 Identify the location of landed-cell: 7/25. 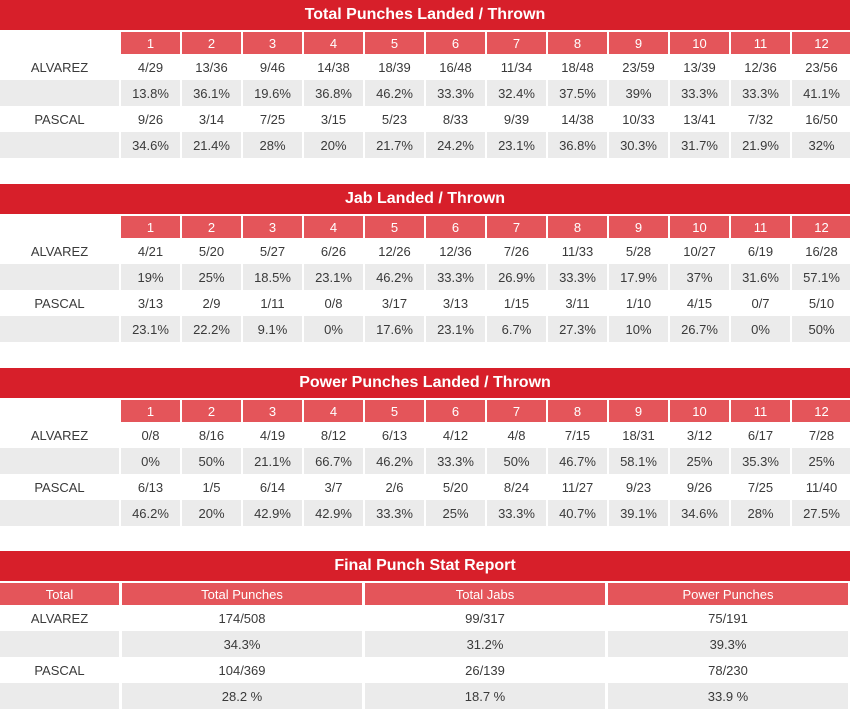
(272, 119).